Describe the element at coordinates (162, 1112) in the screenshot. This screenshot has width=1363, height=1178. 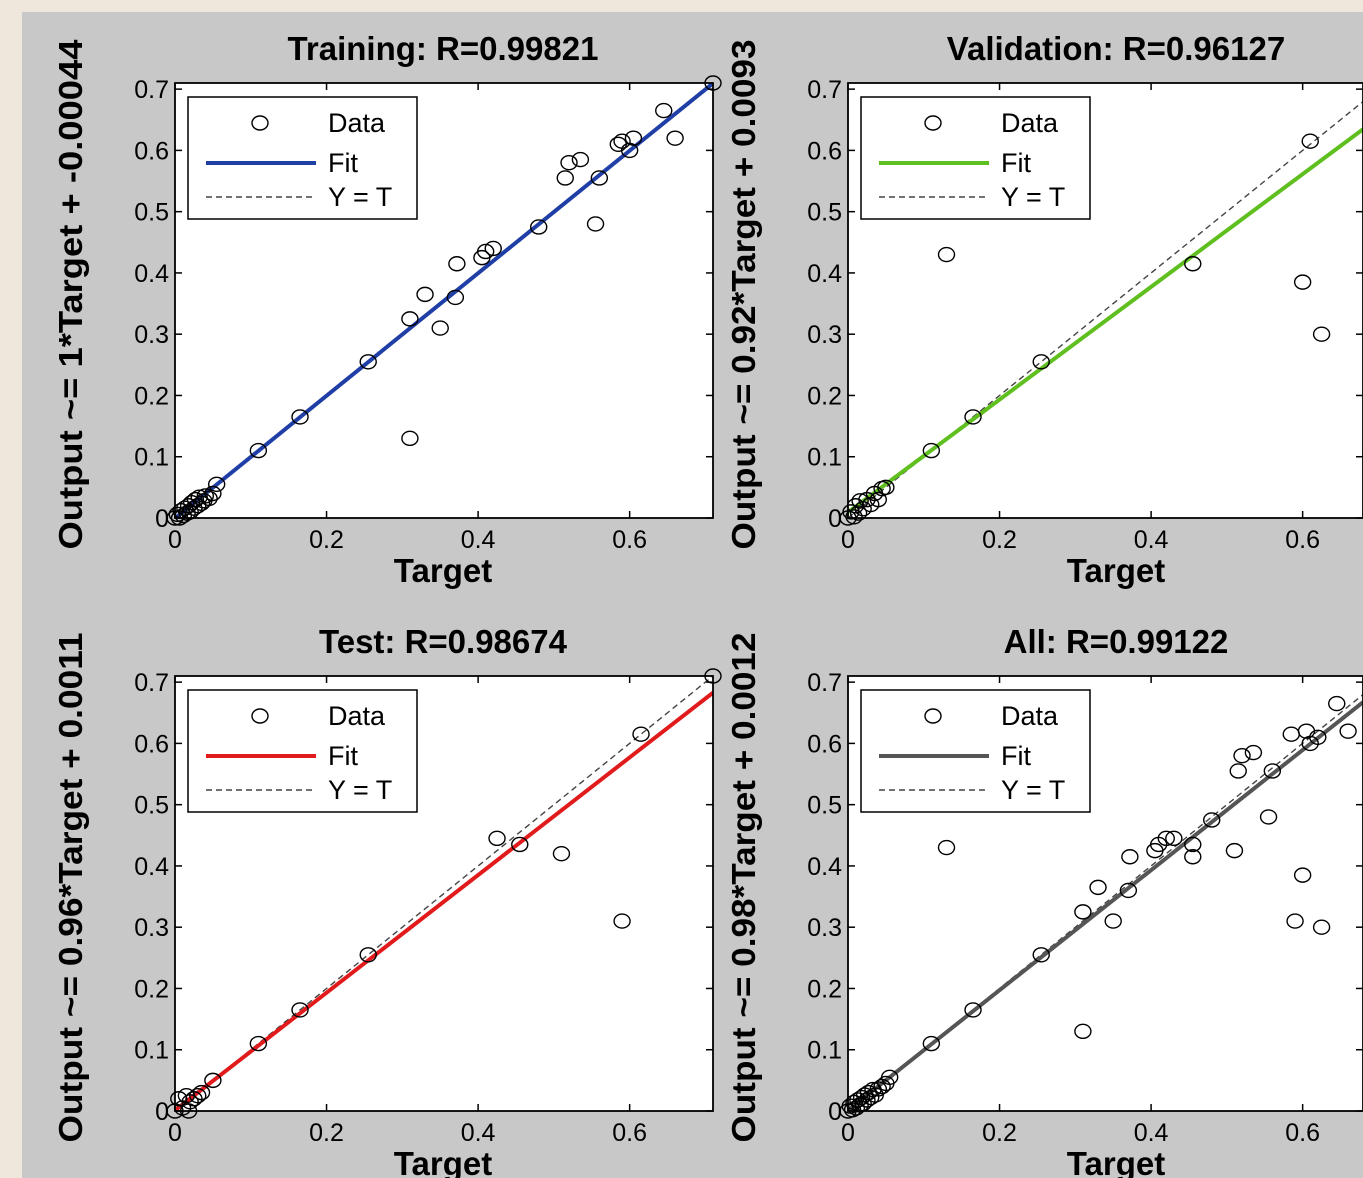
I see `y-tick-label: 0` at that location.